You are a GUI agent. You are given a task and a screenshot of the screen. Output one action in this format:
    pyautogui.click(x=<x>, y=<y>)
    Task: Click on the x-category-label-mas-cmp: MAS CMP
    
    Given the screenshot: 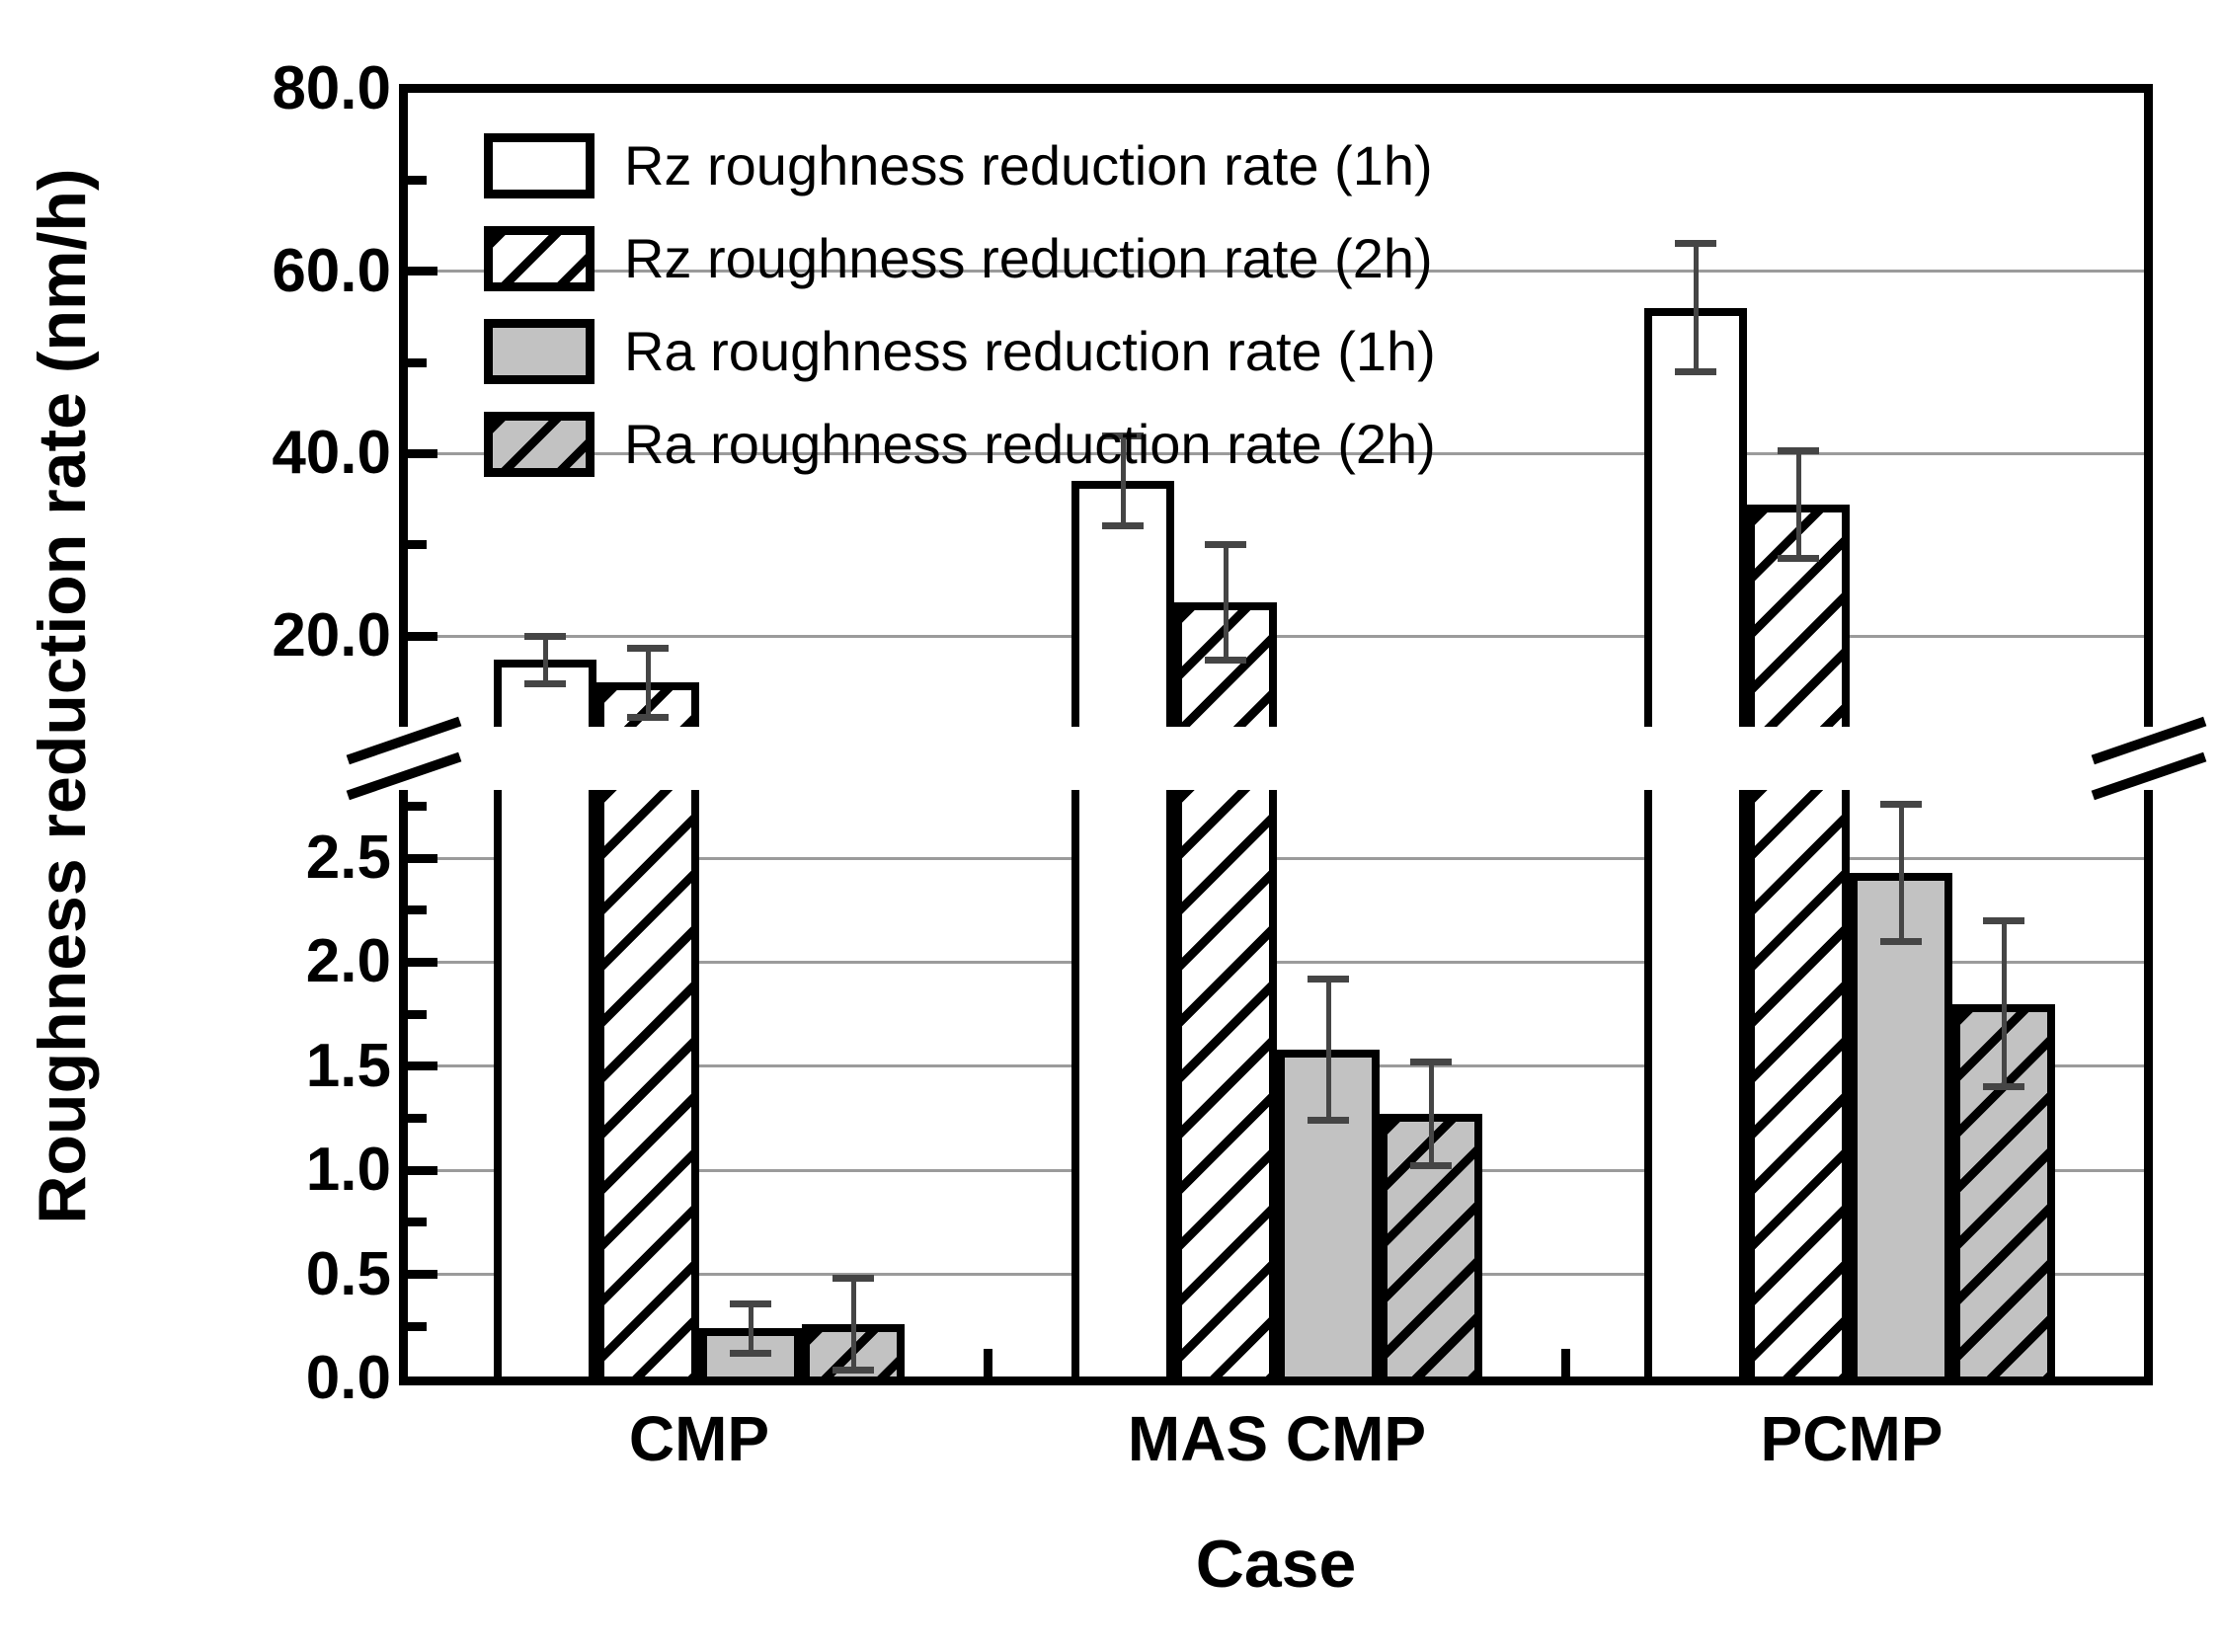 What is the action you would take?
    pyautogui.click(x=1277, y=1438)
    